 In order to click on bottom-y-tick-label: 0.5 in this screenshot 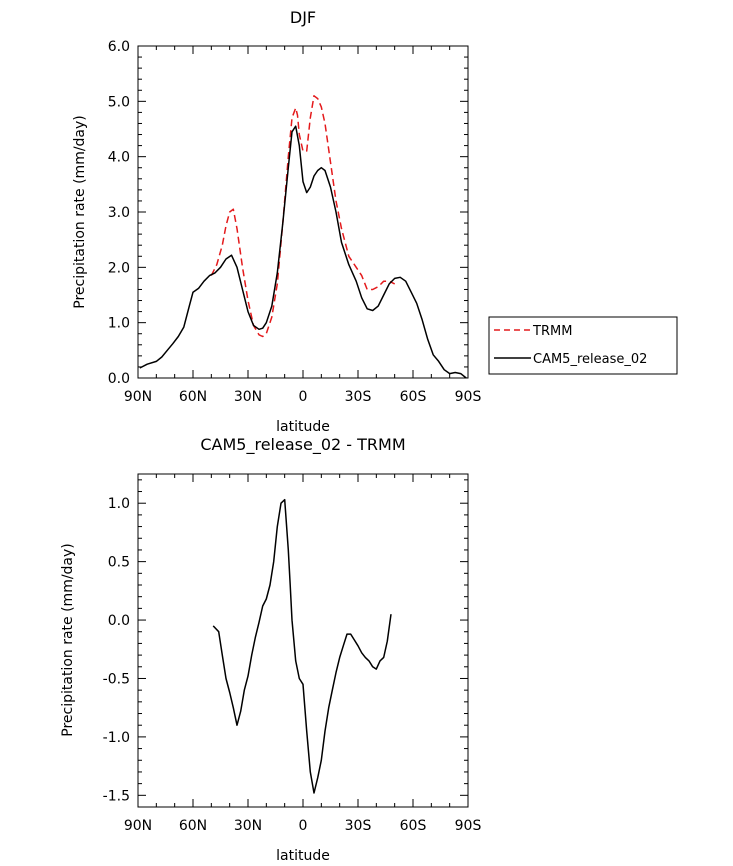, I will do `click(119, 563)`.